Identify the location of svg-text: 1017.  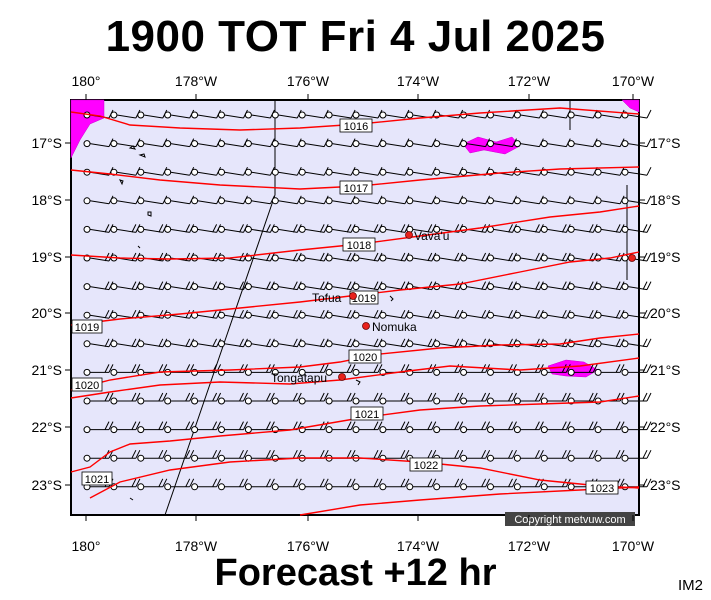
(356, 189).